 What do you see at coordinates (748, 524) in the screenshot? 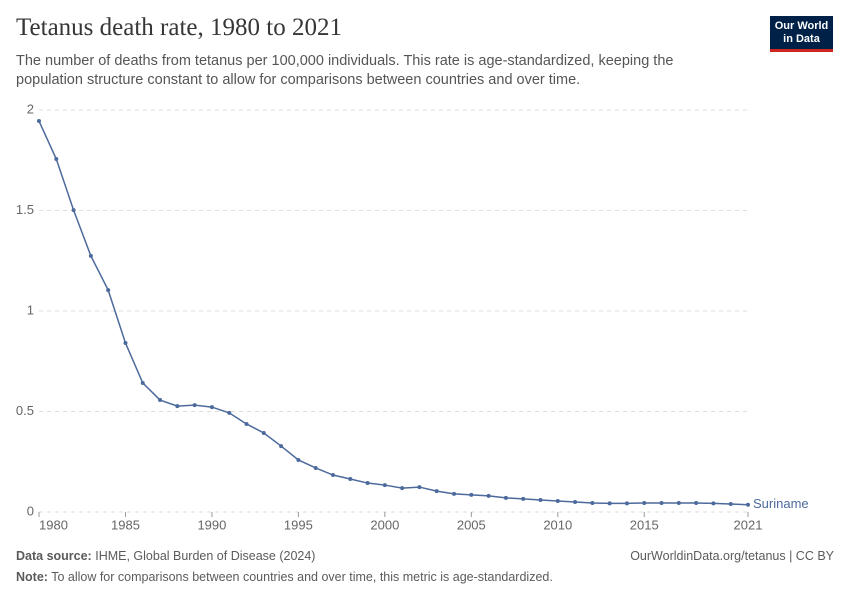
I see `x-tick-label: 2021` at bounding box center [748, 524].